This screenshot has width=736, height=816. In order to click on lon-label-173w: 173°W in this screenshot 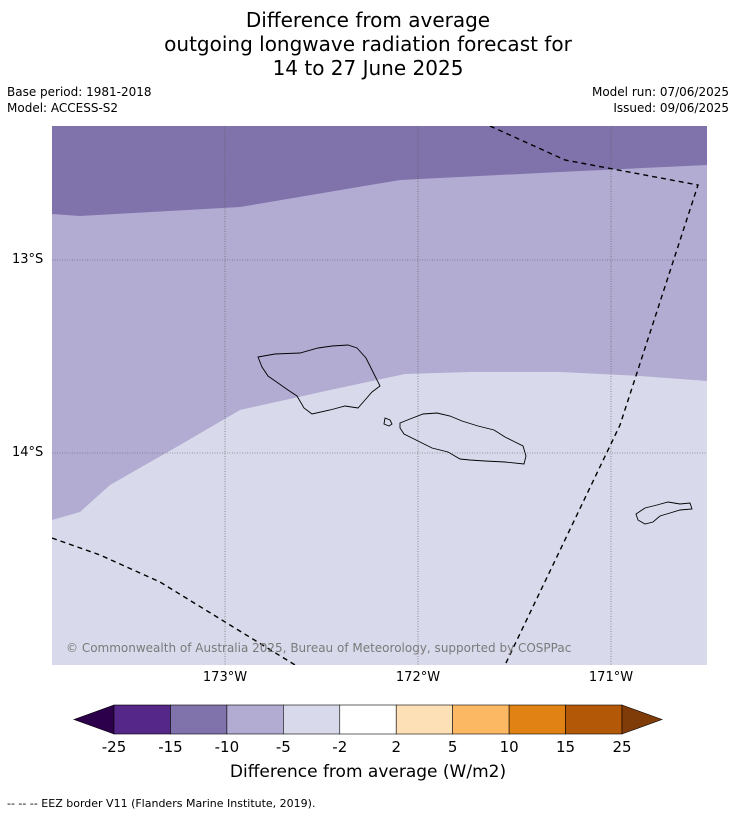, I will do `click(225, 677)`.